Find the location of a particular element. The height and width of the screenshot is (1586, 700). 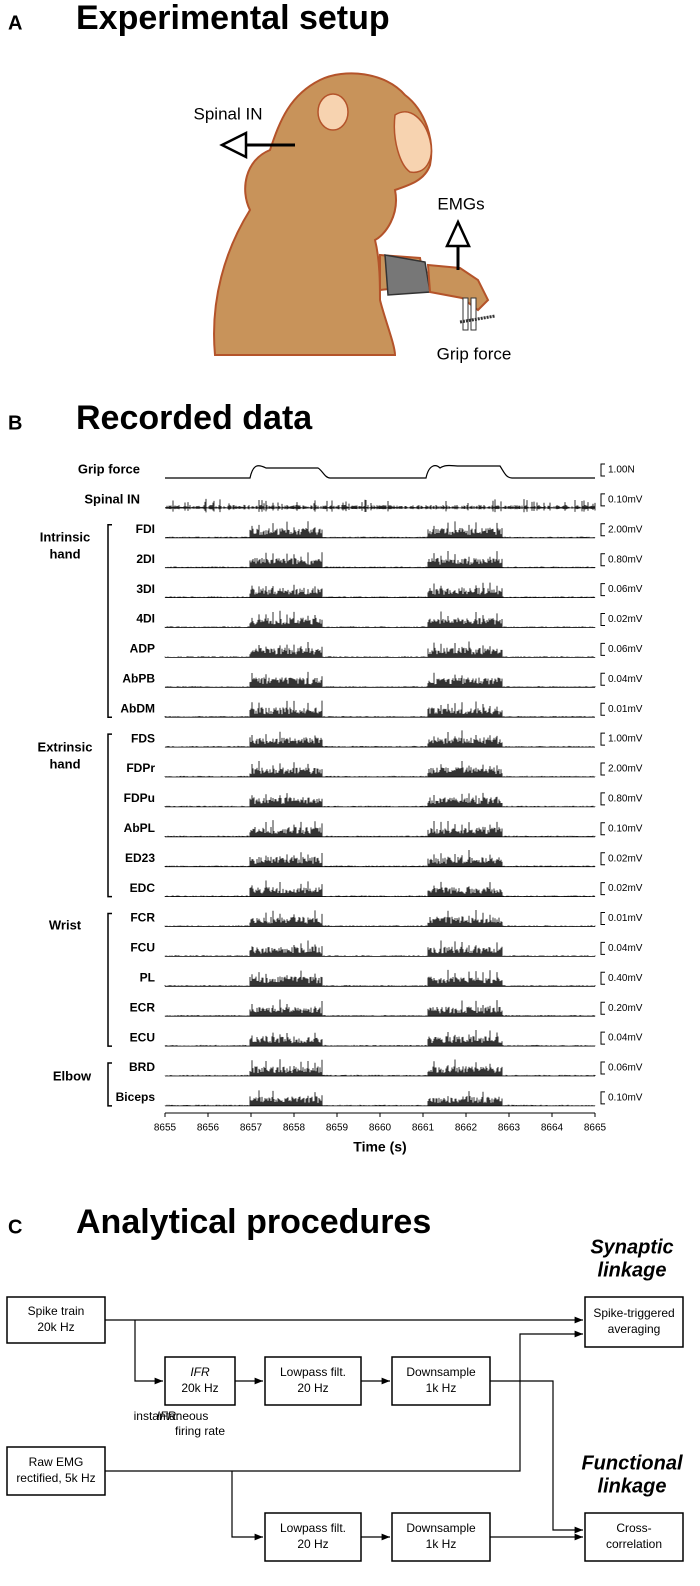

trace-label: Spinal IN is located at coordinates (112, 498).